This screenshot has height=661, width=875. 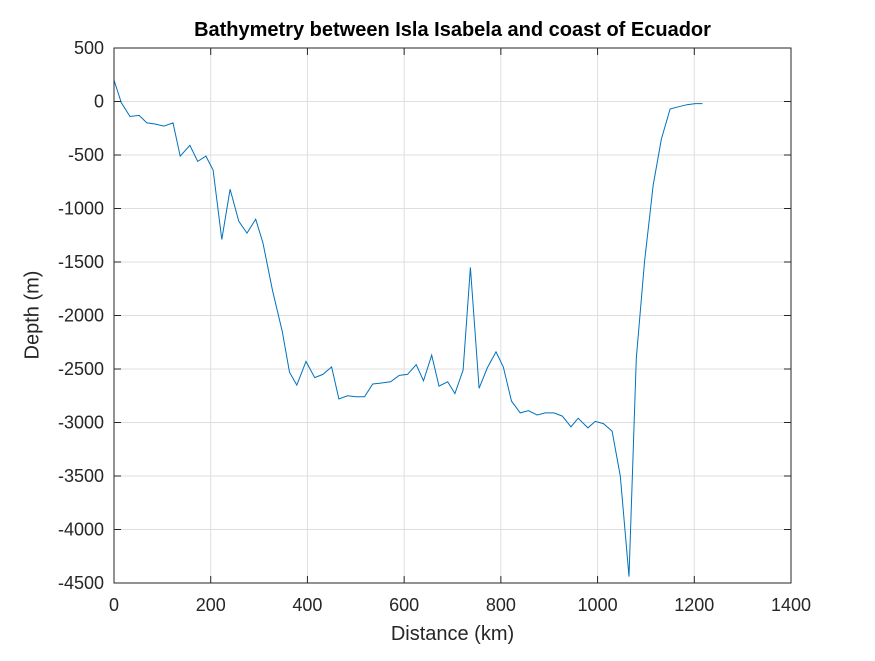 What do you see at coordinates (694, 605) in the screenshot?
I see `x-tick-label: 1200` at bounding box center [694, 605].